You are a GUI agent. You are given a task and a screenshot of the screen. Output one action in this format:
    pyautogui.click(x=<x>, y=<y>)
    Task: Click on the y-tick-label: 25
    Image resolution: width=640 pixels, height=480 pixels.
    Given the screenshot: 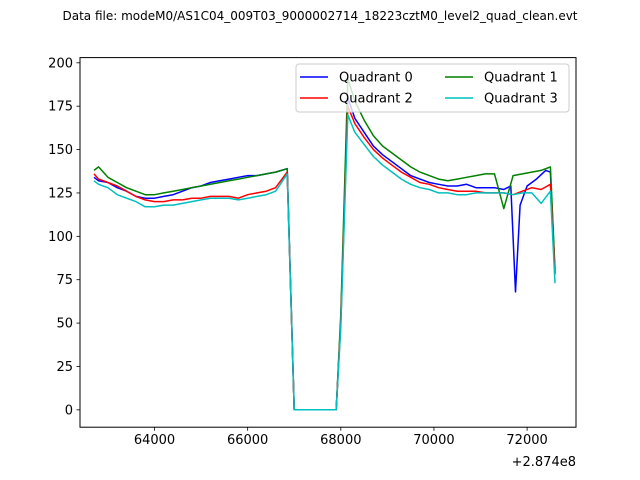 What is the action you would take?
    pyautogui.click(x=64, y=367)
    